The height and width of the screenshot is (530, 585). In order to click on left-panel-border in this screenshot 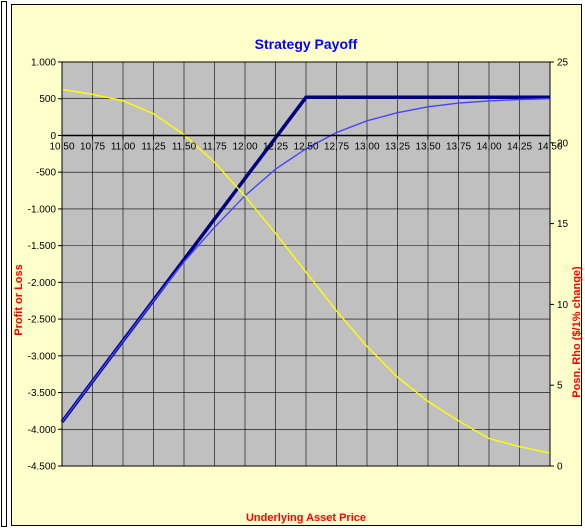, I will do `click(4, 264)`.